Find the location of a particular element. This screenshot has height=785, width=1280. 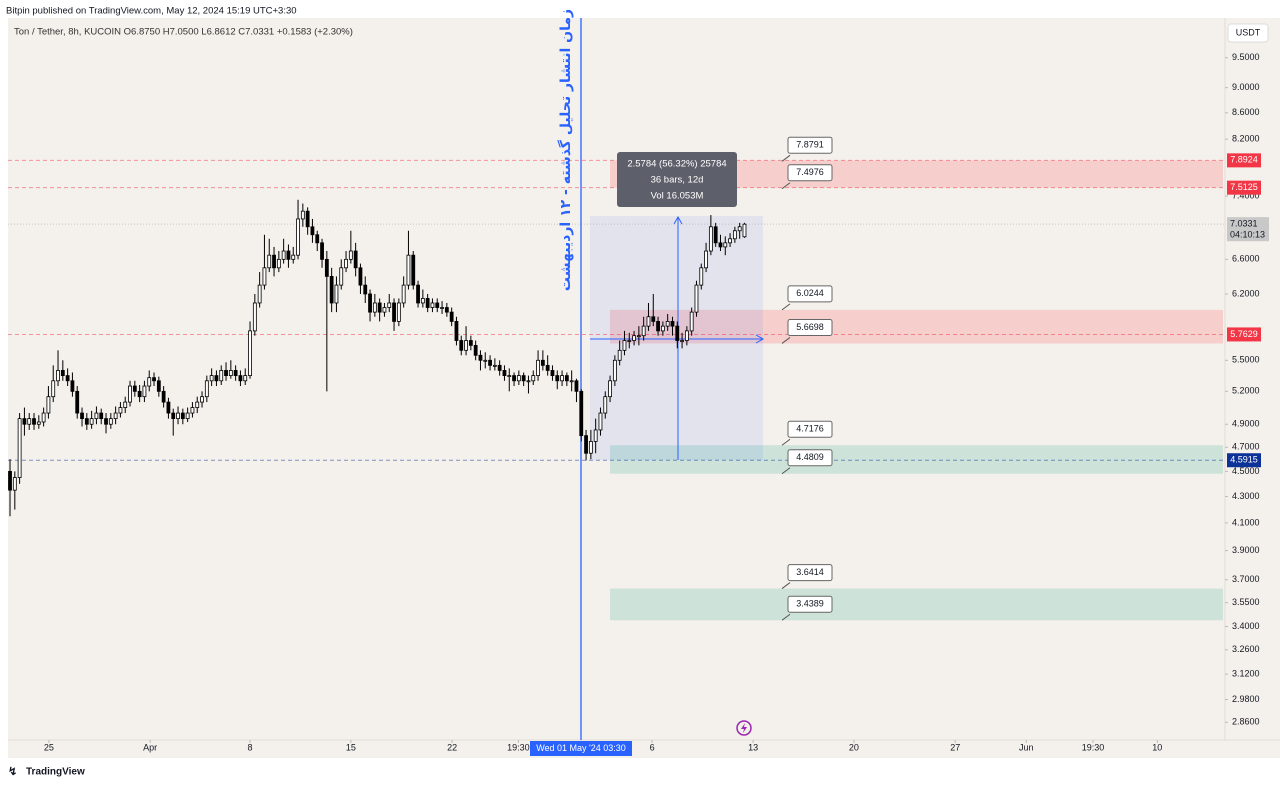

measure-text: Vol 16.053M is located at coordinates (677, 196).